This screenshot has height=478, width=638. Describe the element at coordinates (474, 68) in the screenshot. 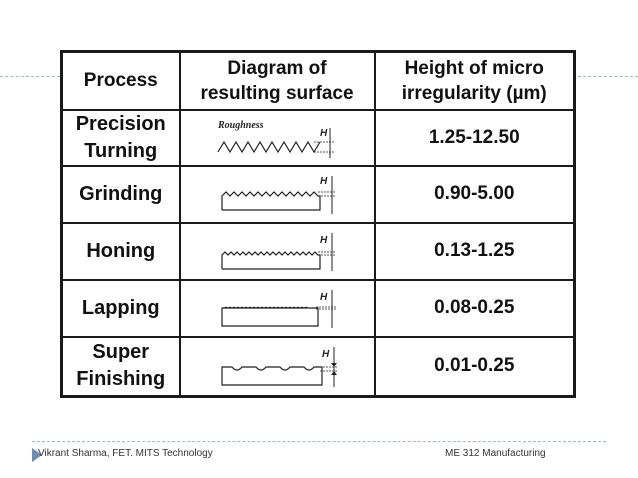

I see `height-header-line1: Height of micro` at that location.